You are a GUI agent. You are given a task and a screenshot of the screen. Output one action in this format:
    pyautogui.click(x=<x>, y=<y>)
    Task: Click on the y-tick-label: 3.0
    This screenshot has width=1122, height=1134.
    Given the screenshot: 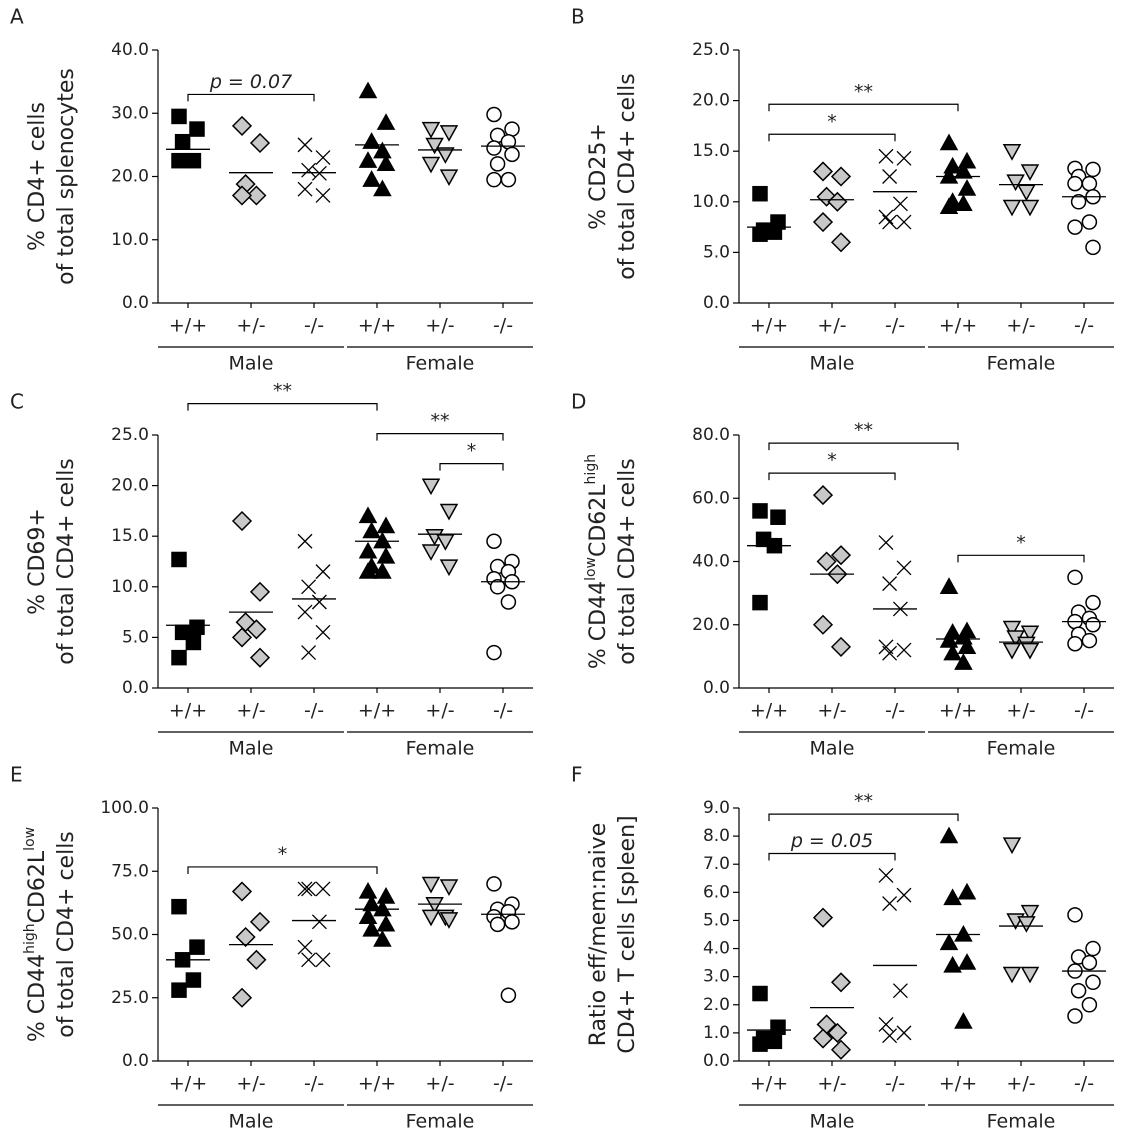 What is the action you would take?
    pyautogui.click(x=716, y=977)
    